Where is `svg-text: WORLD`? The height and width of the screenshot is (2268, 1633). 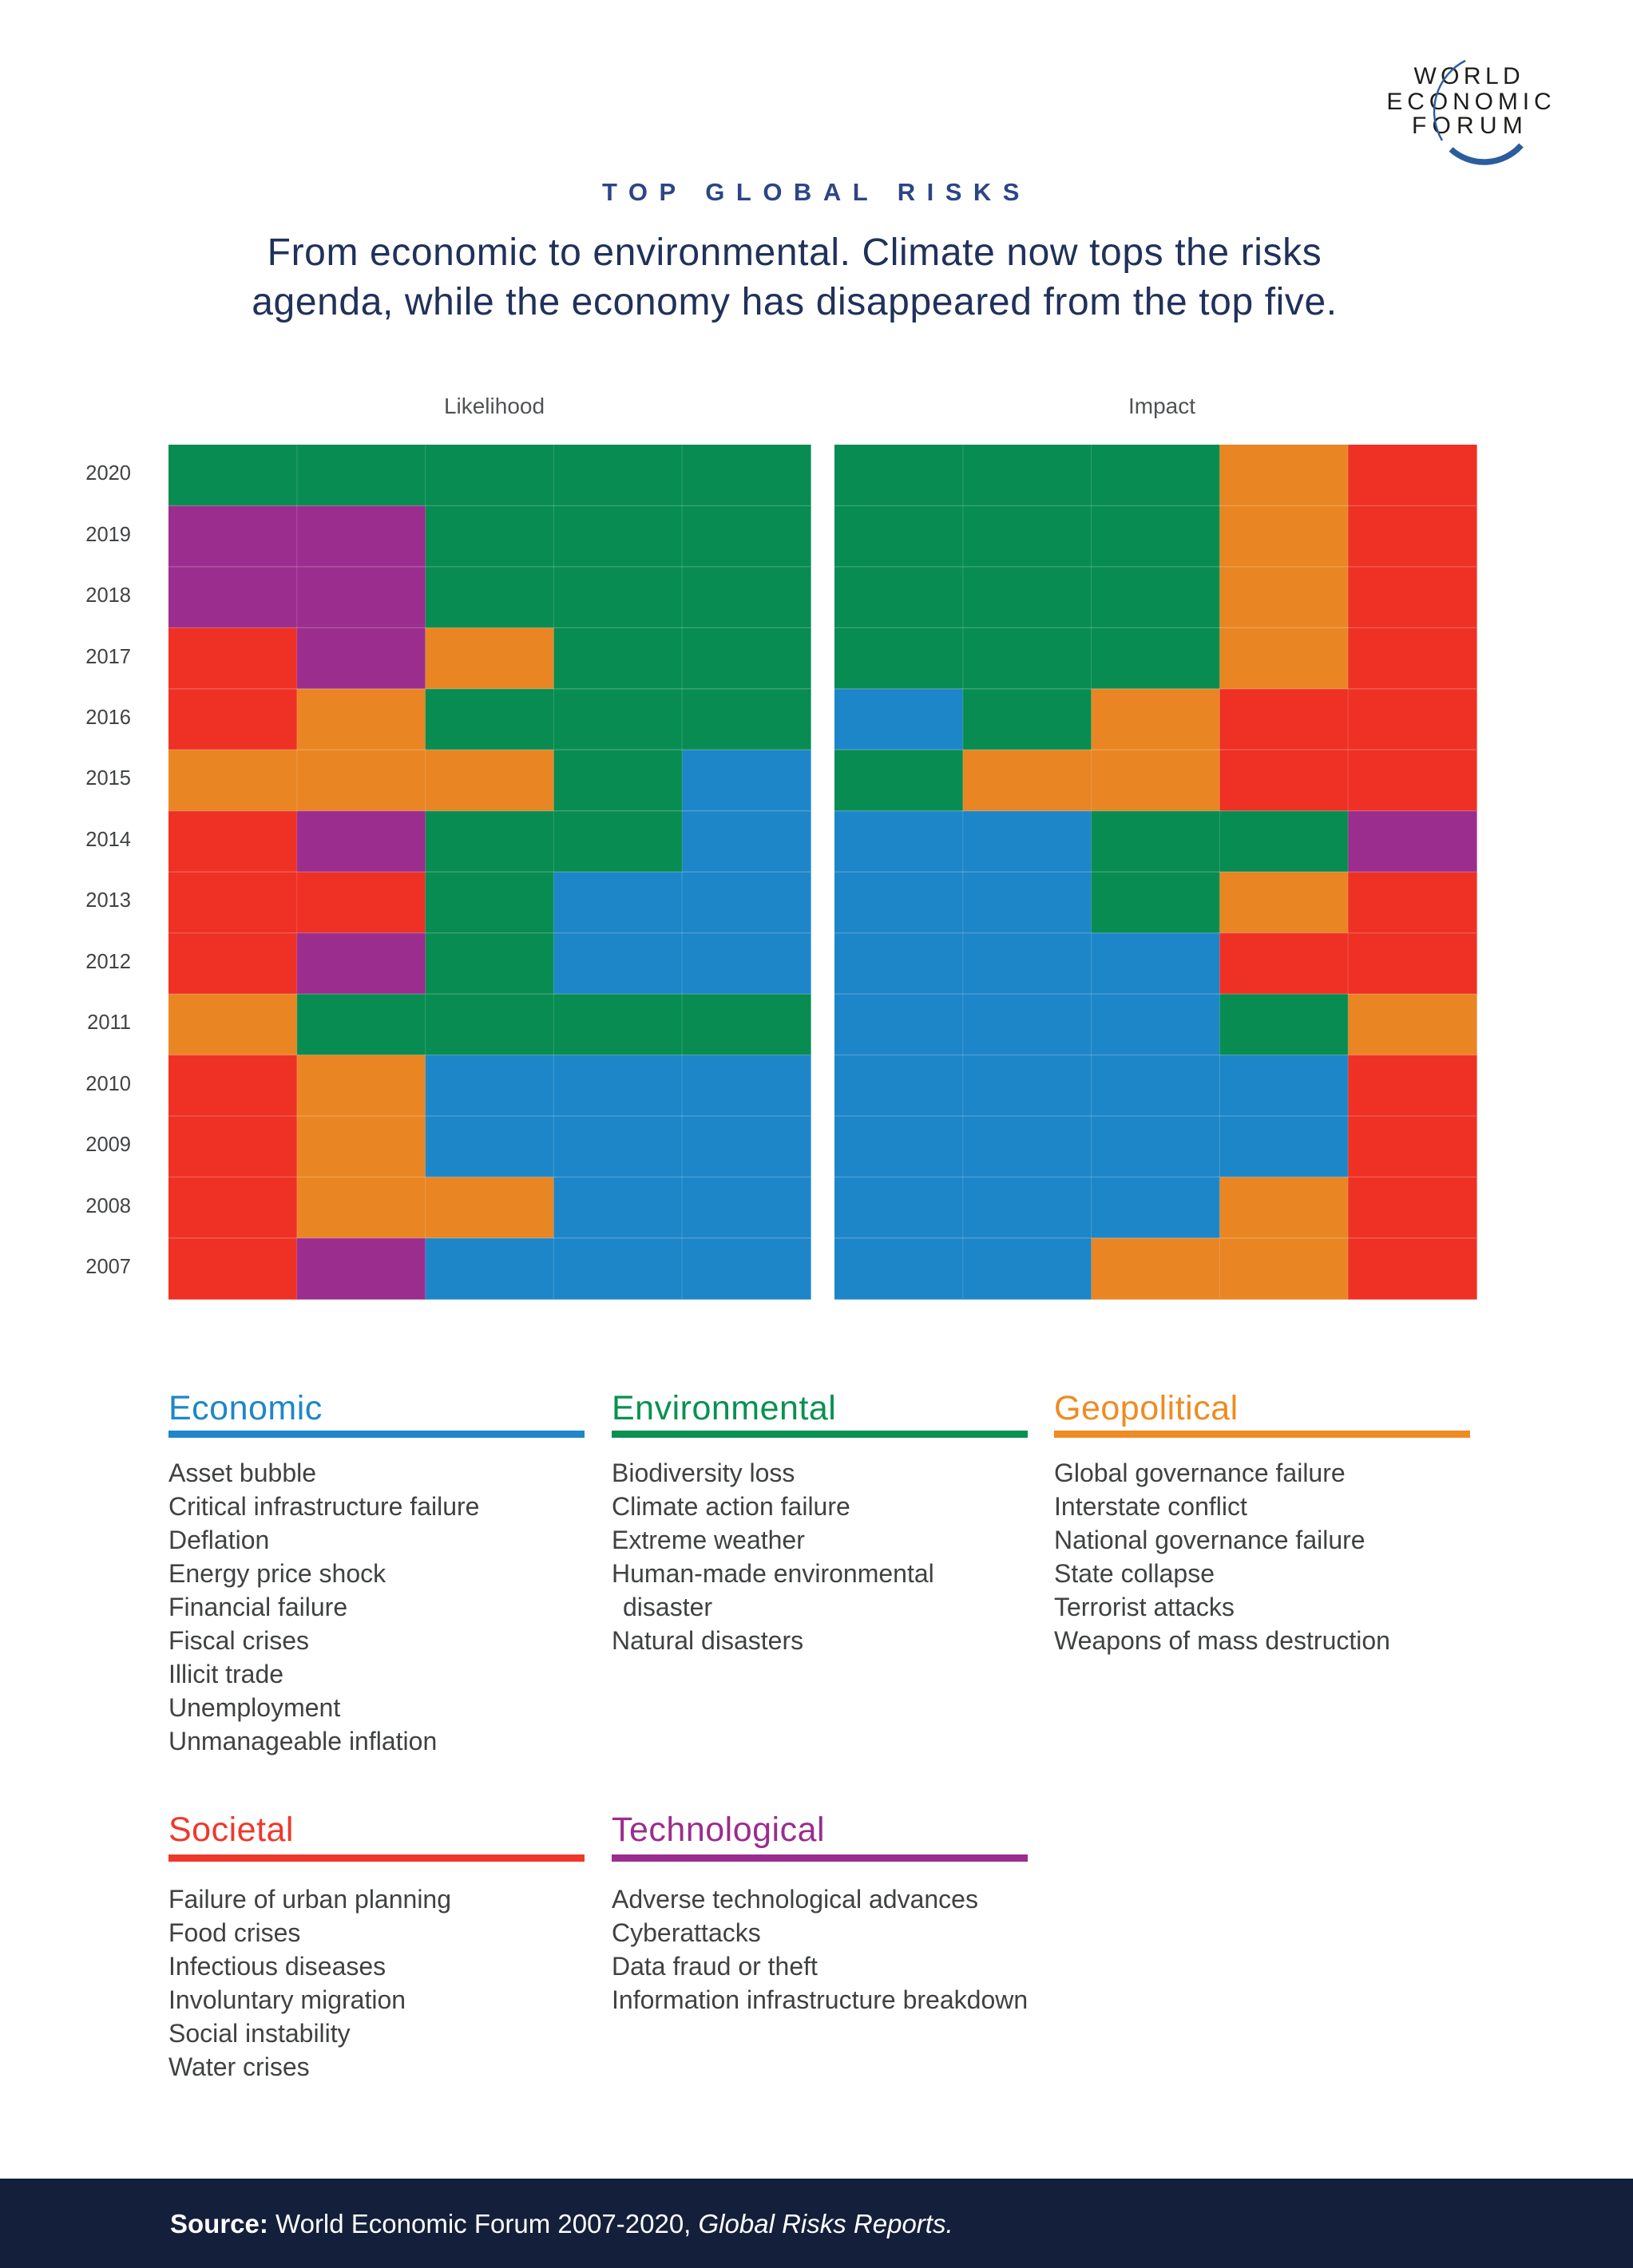 svg-text: WORLD is located at coordinates (1469, 76).